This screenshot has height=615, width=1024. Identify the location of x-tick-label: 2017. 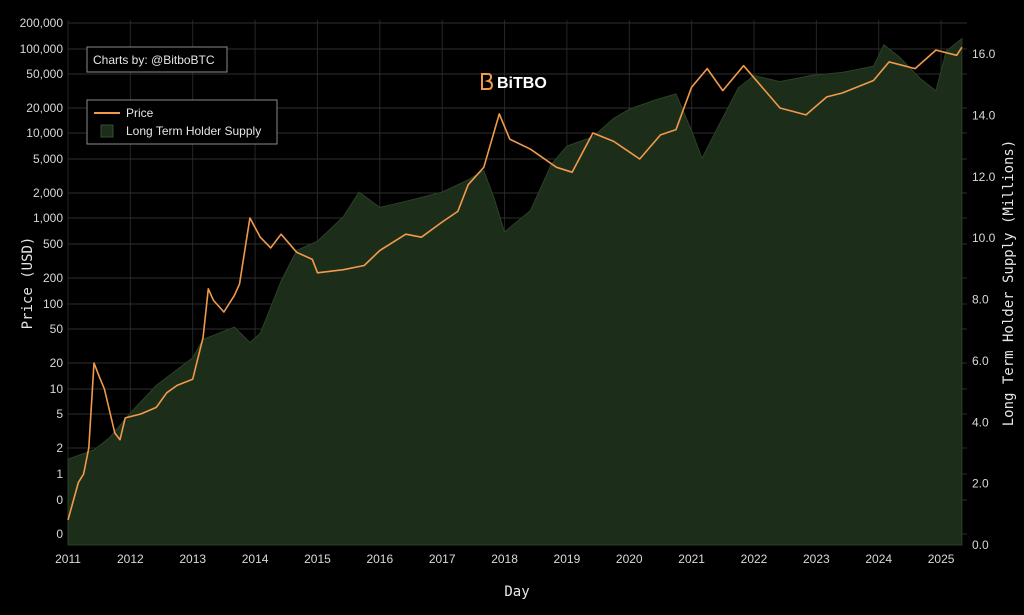
(442, 559).